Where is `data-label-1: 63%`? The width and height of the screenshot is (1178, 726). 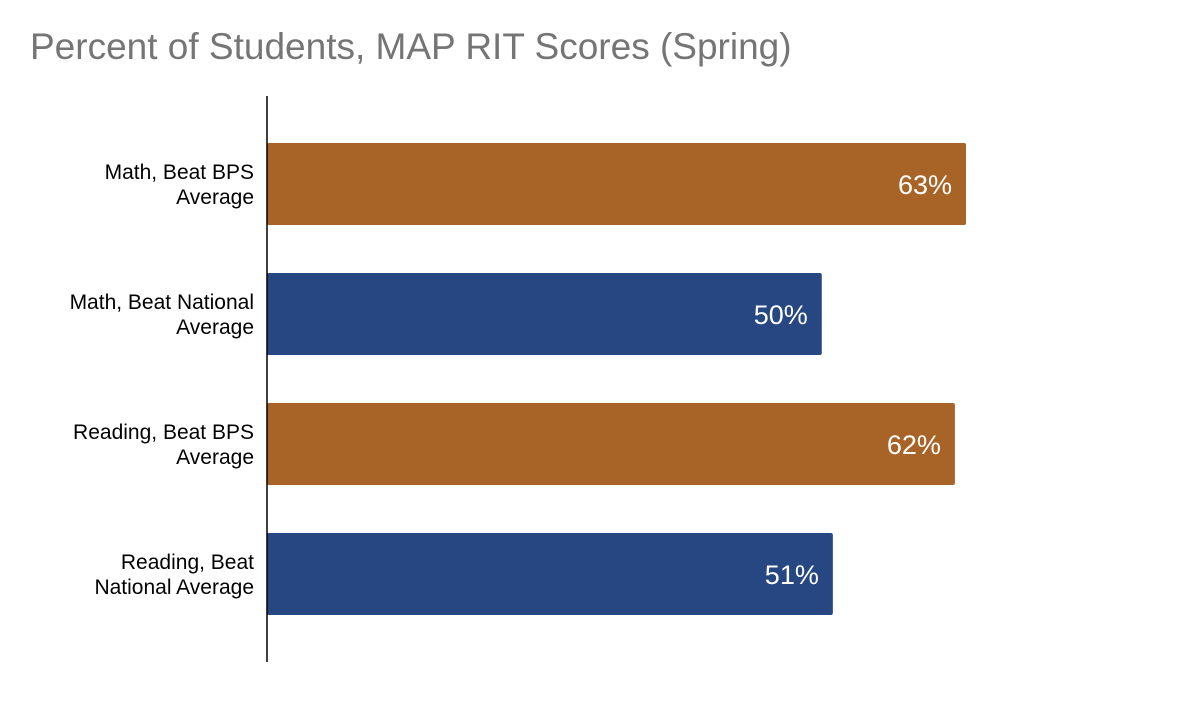 data-label-1: 63% is located at coordinates (925, 185).